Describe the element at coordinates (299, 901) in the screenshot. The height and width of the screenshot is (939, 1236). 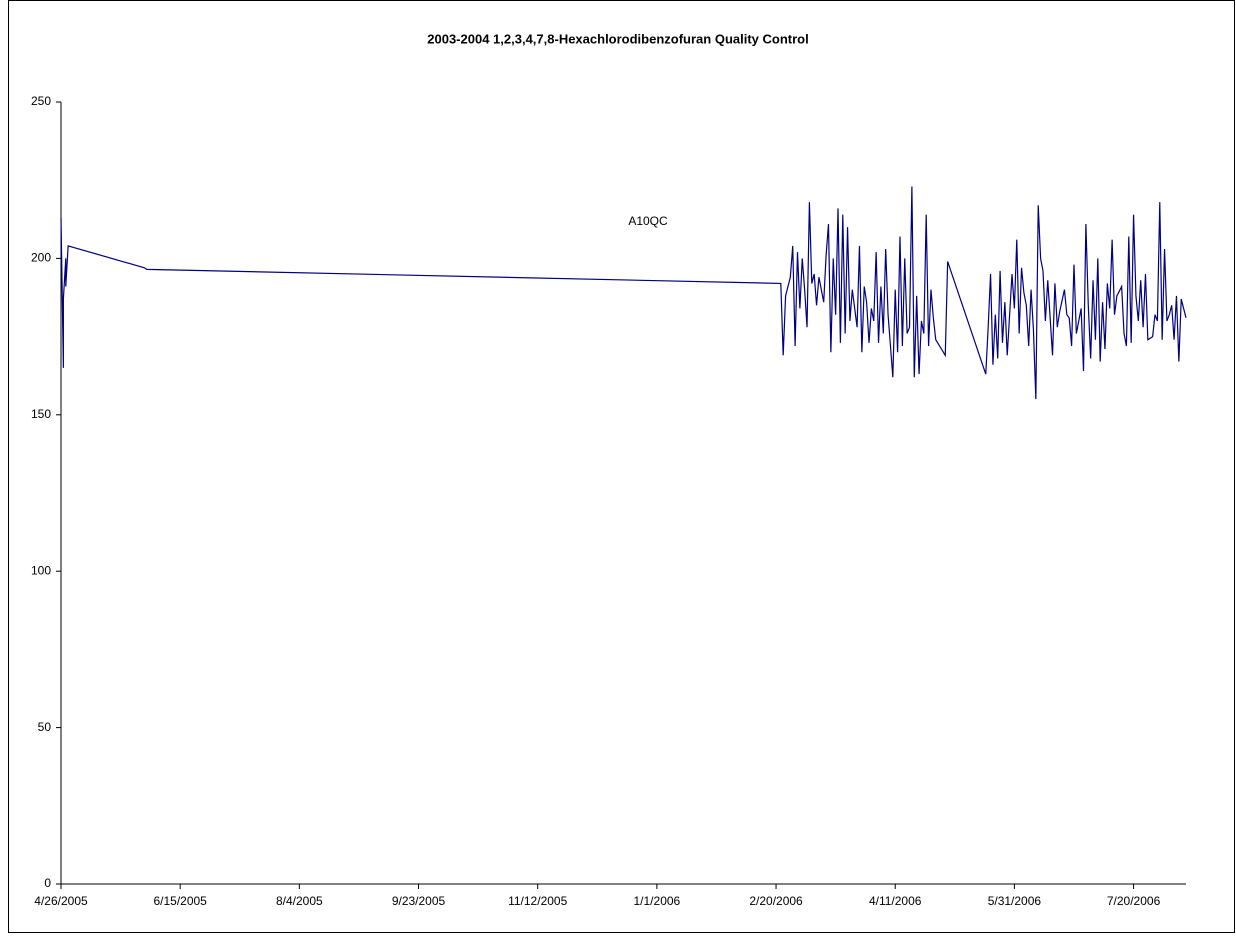
I see `x-tick-label: 8/4/2005` at that location.